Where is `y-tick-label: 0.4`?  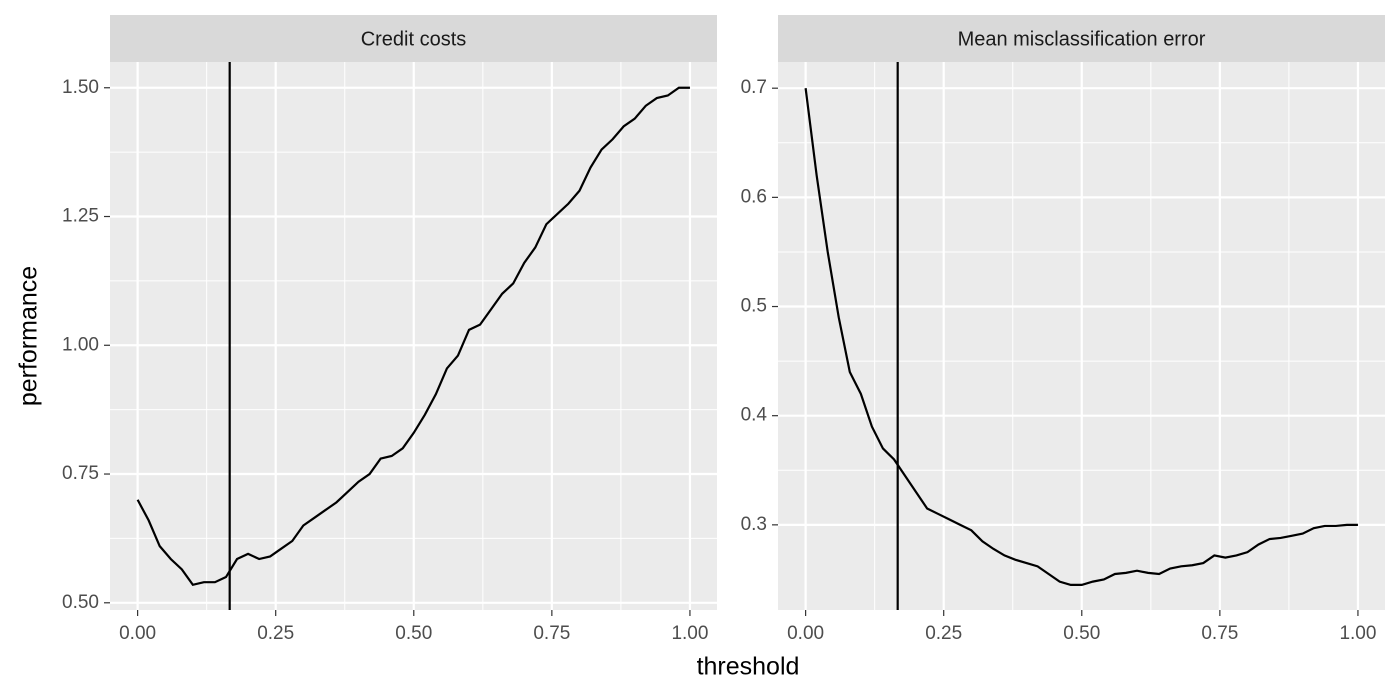 y-tick-label: 0.4 is located at coordinates (754, 415).